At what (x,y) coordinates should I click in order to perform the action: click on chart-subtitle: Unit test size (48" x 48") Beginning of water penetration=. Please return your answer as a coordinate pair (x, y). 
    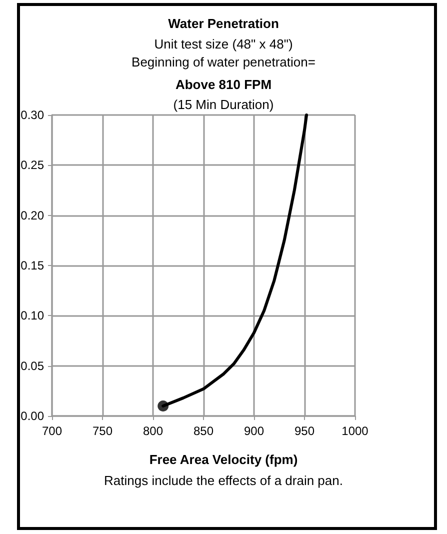
    Looking at the image, I should click on (224, 53).